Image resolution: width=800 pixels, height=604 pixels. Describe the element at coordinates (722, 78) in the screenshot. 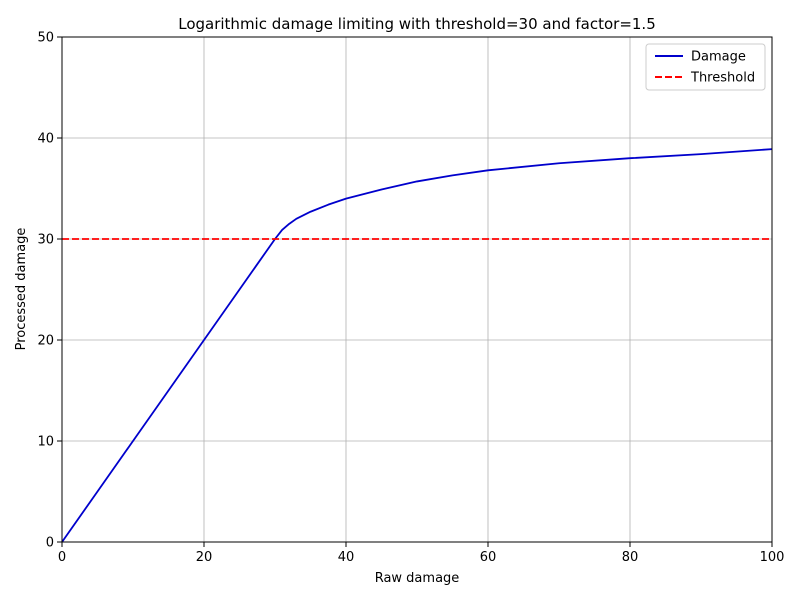

I see `legend-label-threshold: Threshold` at that location.